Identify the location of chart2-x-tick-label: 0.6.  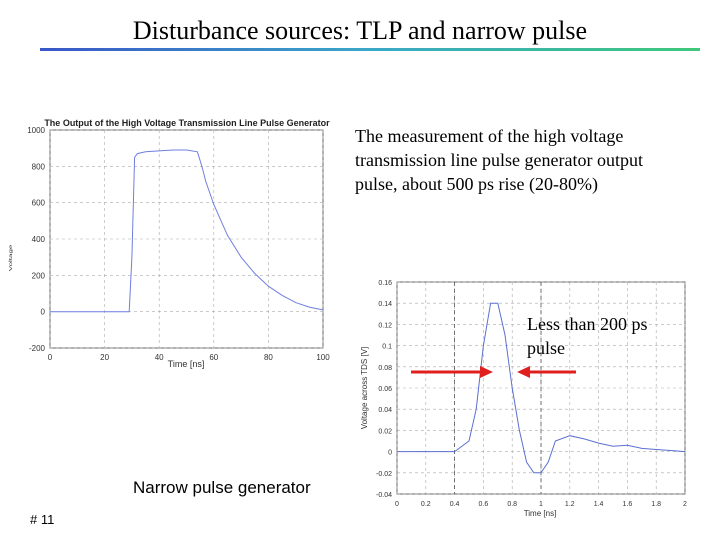
(484, 504).